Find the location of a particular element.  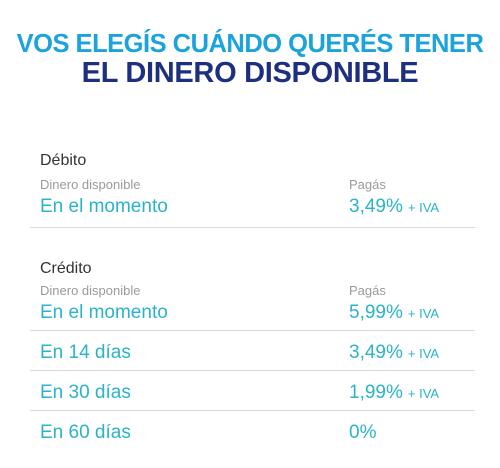

row-label: En 60 días is located at coordinates (85, 432).